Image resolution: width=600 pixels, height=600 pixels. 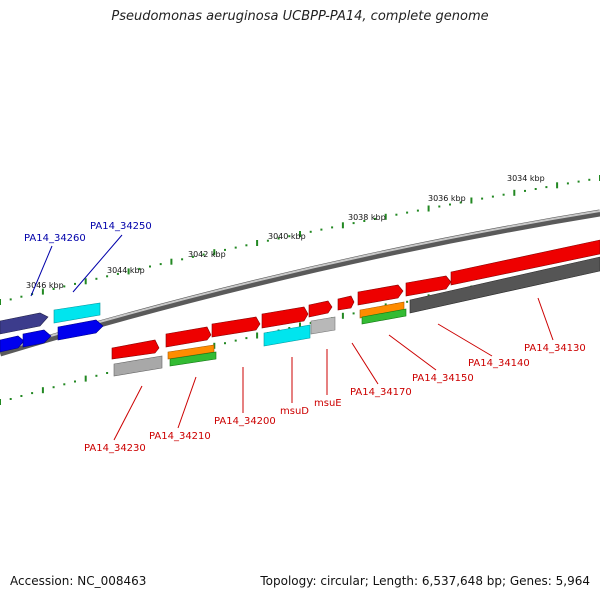 What do you see at coordinates (367, 217) in the screenshot?
I see `scale-label: 3038 kbp` at bounding box center [367, 217].